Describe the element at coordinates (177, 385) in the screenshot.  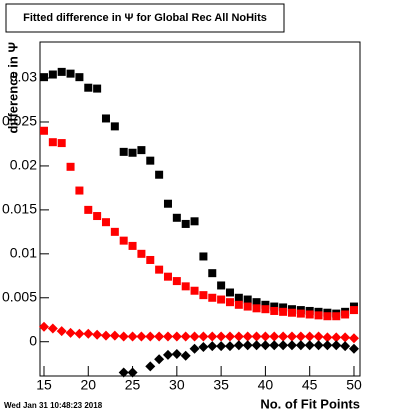
I see `x-tick-label: 30` at that location.